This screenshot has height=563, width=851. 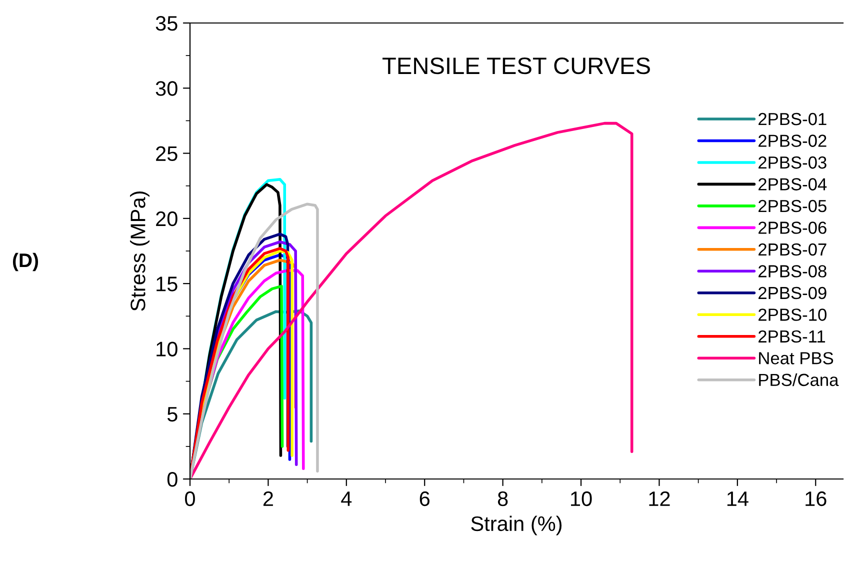 I want to click on y-tick-label: 20, so click(x=167, y=218).